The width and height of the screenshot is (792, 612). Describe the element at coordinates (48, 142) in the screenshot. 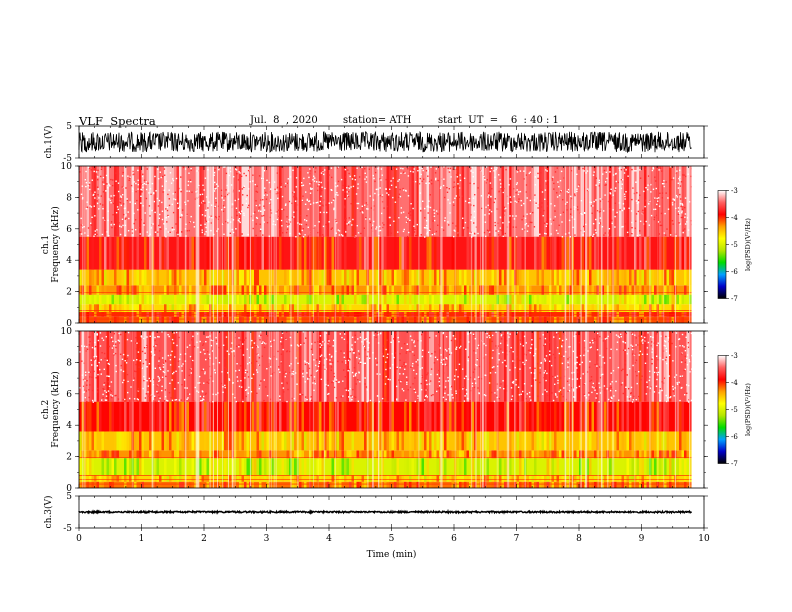

I see `y-axis-label: ch.1(V)` at that location.